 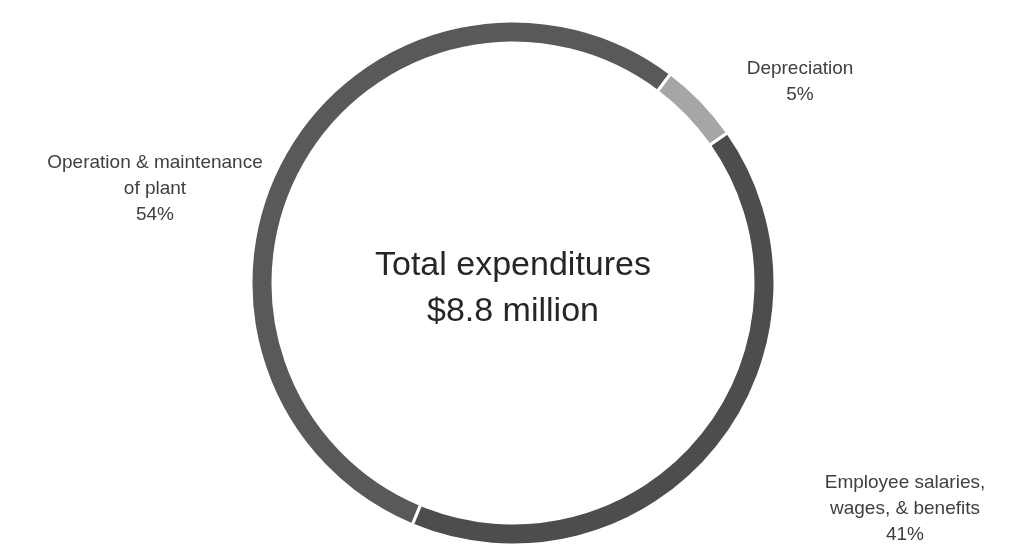 I want to click on data-label: 54%, so click(x=155, y=213).